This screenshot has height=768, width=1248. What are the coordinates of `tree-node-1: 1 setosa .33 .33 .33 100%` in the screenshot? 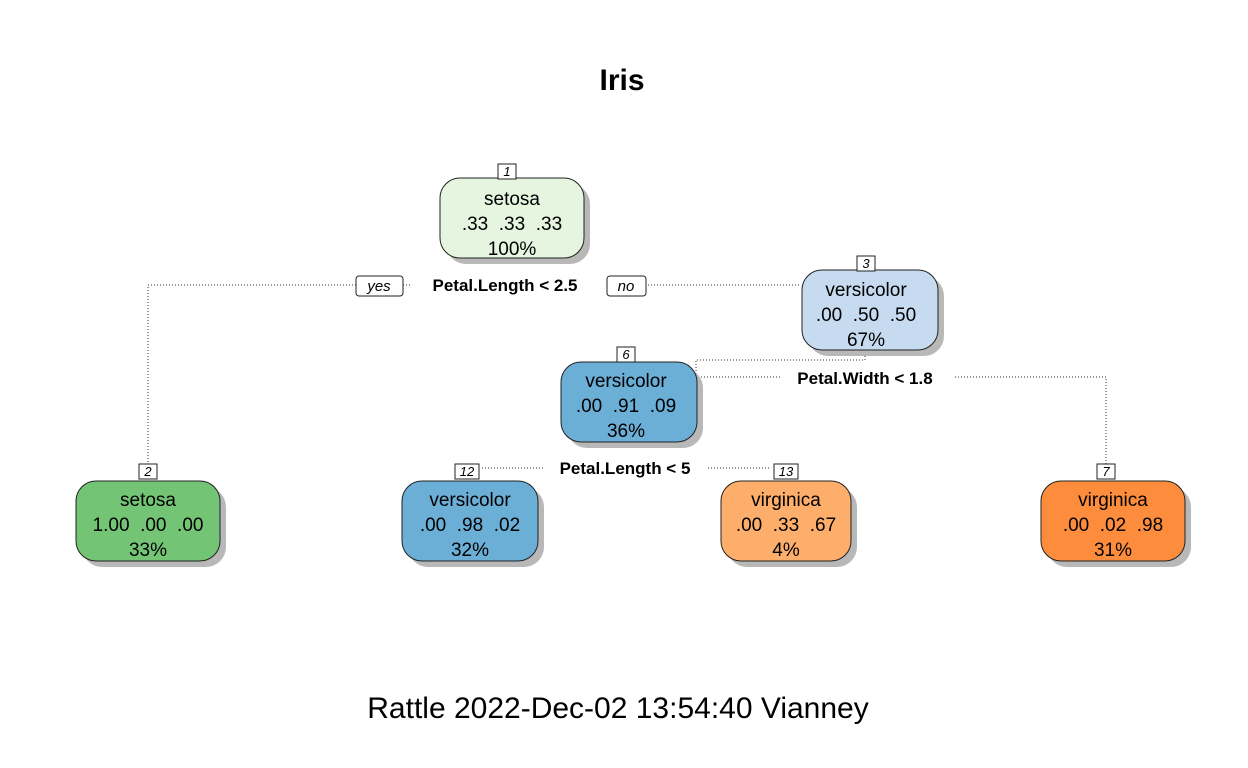 It's located at (514, 213).